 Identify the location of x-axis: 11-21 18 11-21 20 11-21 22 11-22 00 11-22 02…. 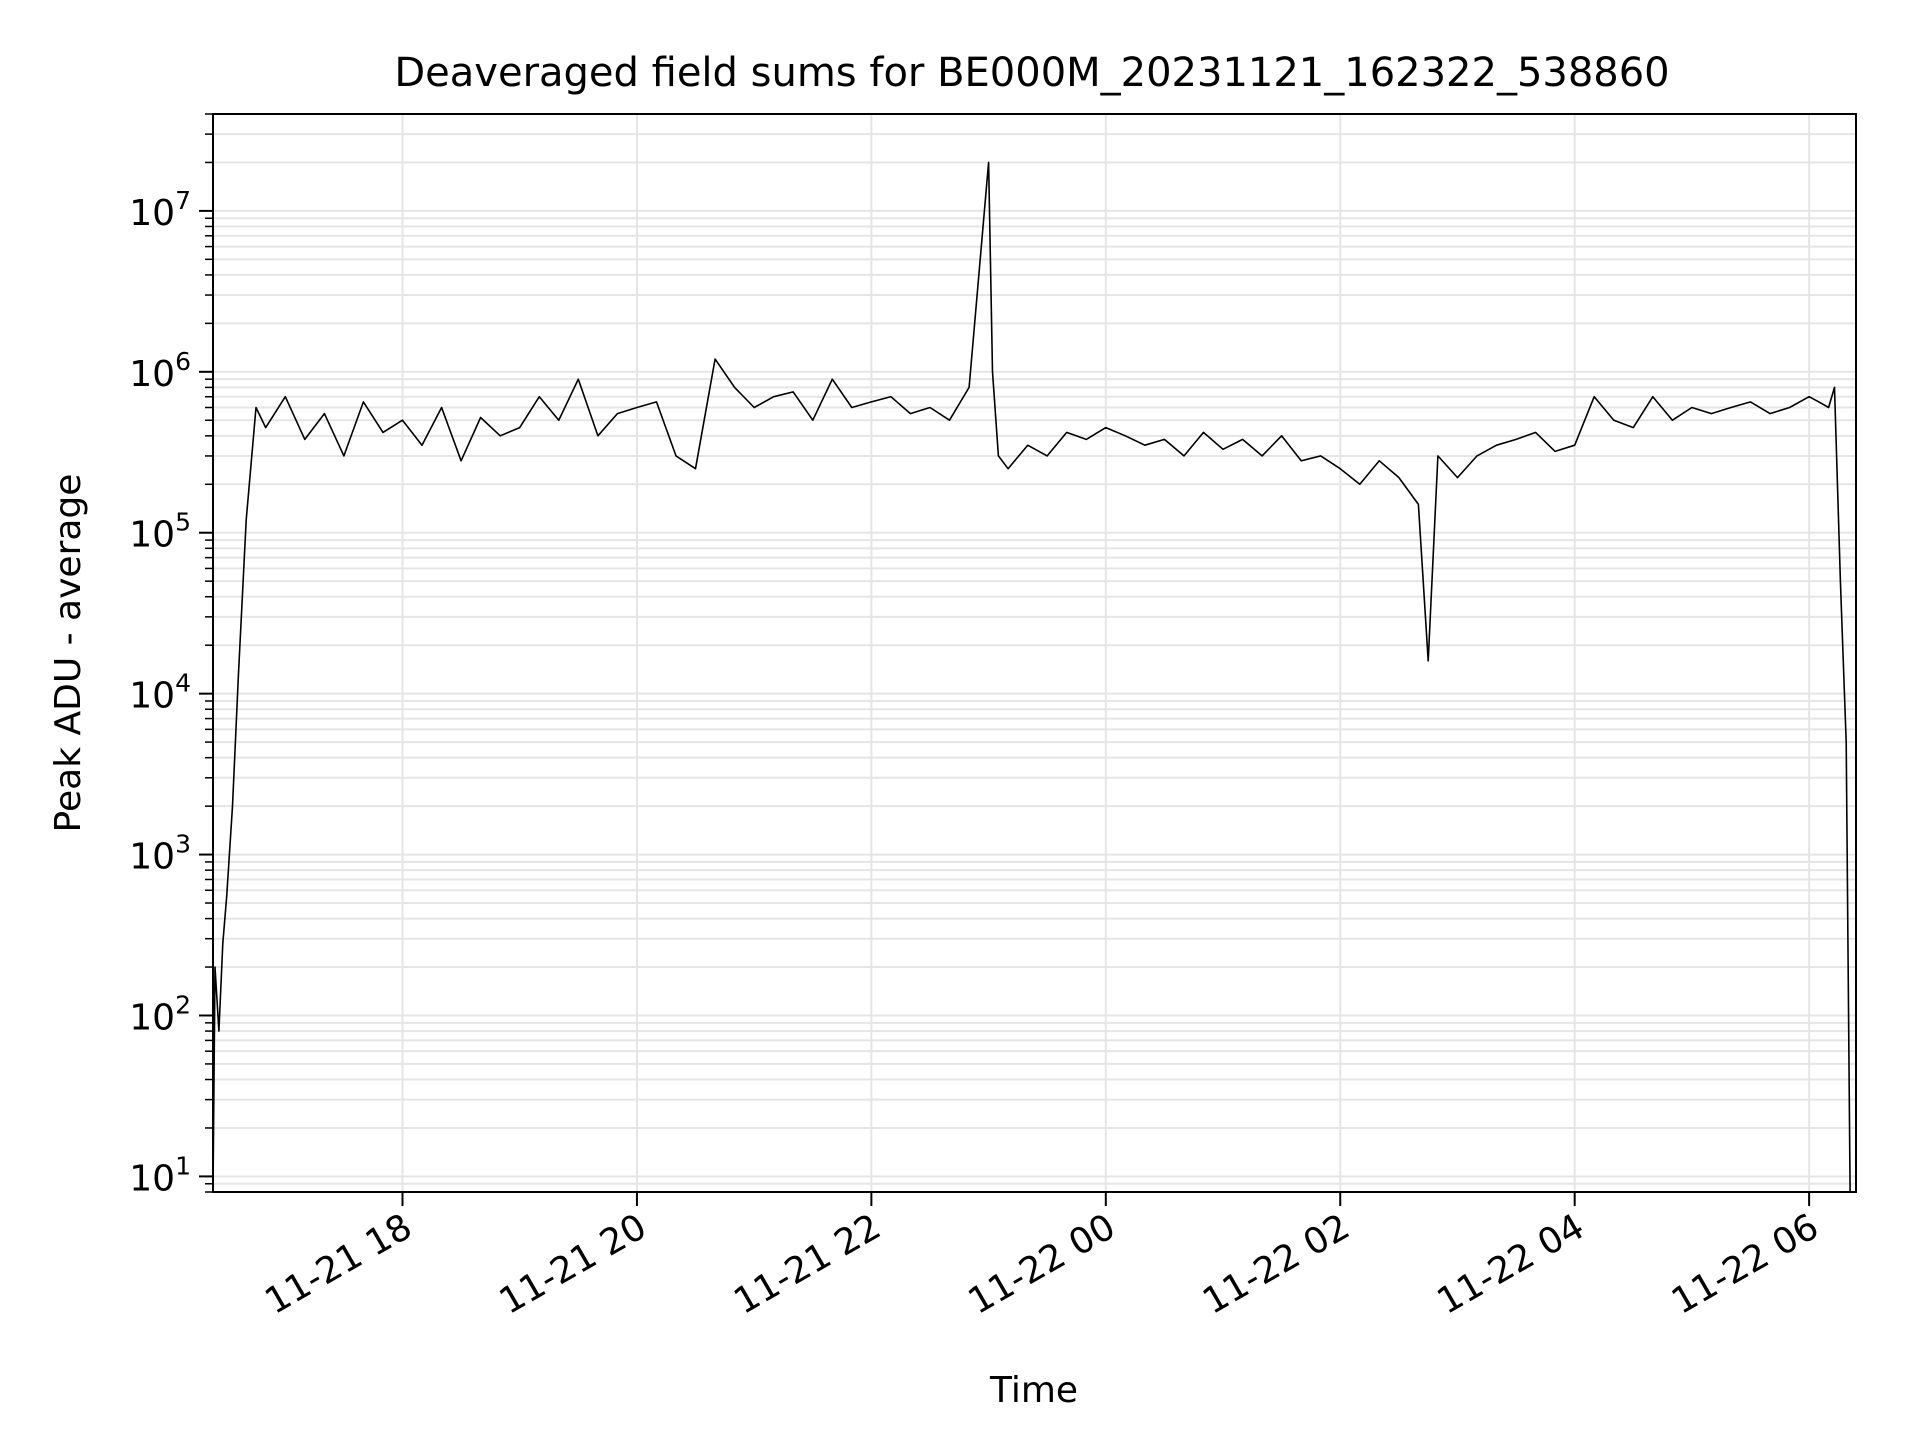
(1042, 1257).